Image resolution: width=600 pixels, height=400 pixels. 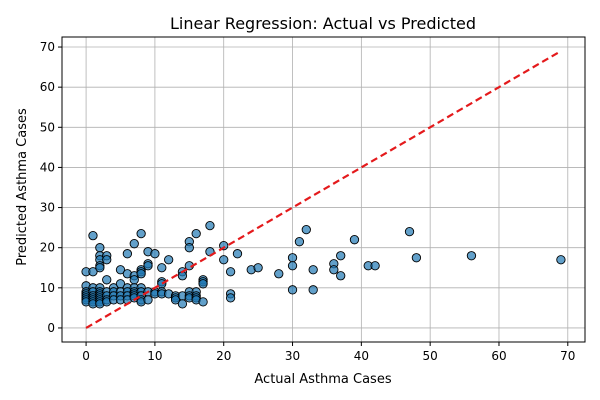 I want to click on y-tick-label: 40, so click(x=47, y=167).